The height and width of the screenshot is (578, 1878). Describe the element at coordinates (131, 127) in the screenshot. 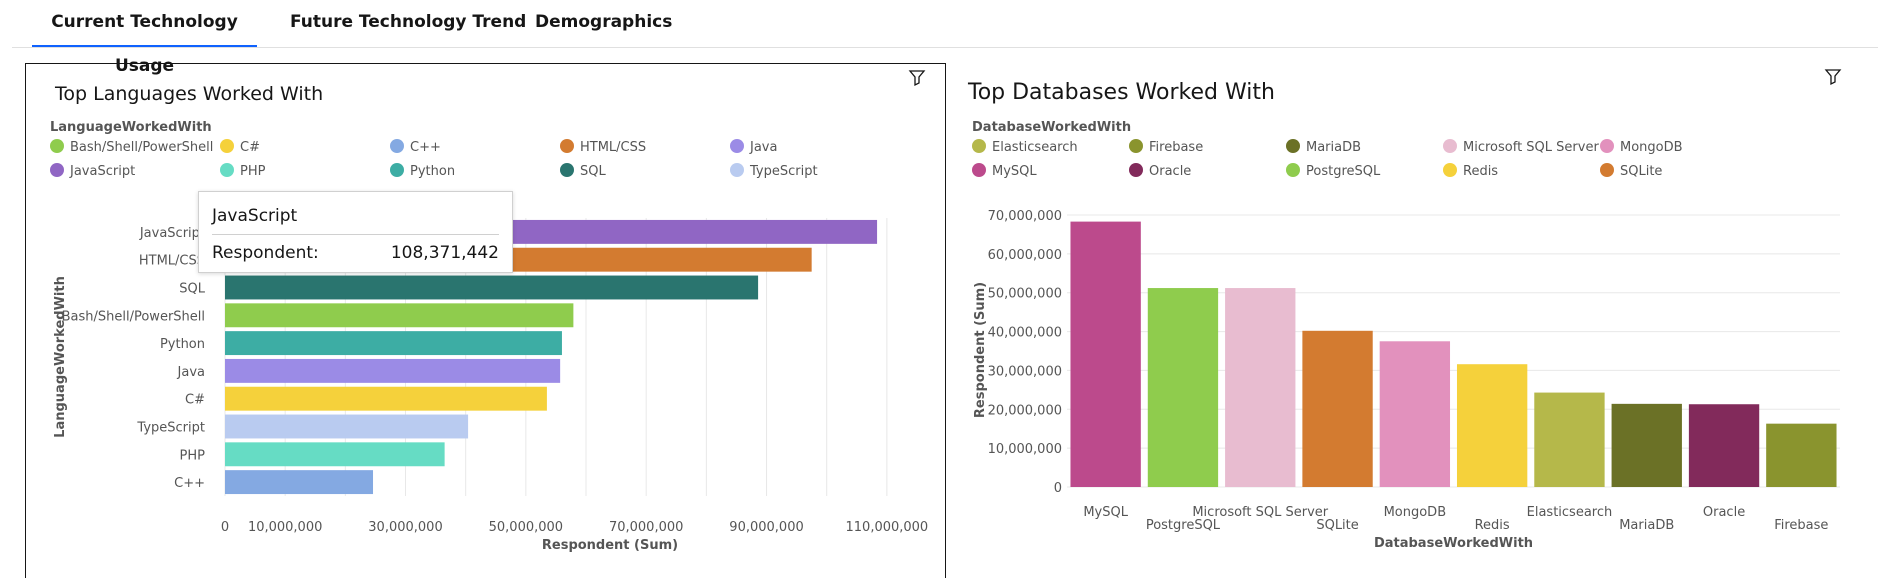

I see `legend-title: LanguageWorkedWith` at that location.